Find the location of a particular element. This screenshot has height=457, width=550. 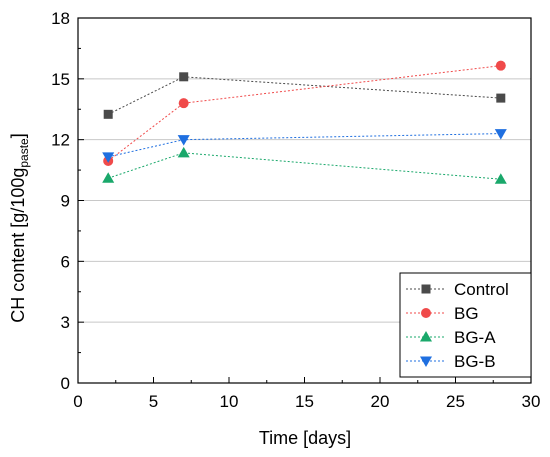

y-axis-title: CH content [g/100gpaste] is located at coordinates (19, 227).